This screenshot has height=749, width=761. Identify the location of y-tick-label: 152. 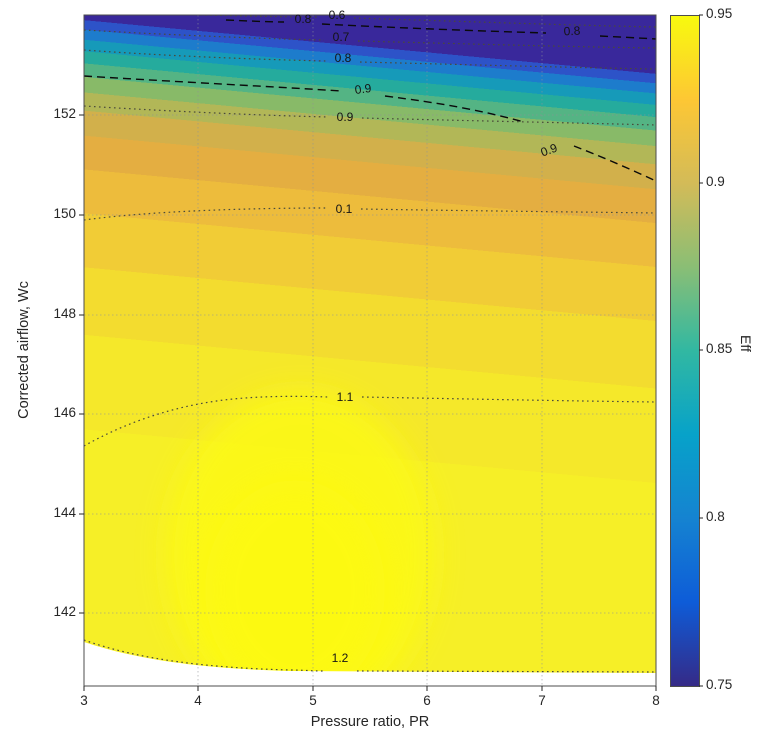
(64, 113).